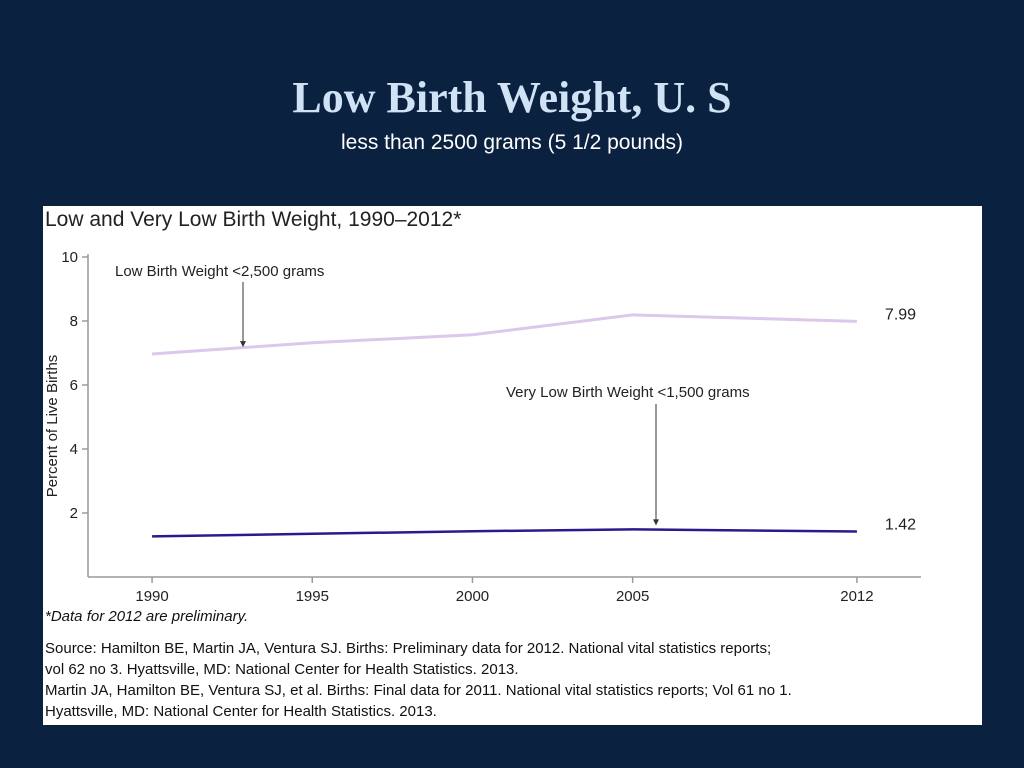 This screenshot has width=1024, height=768. Describe the element at coordinates (632, 596) in the screenshot. I see `x-tick-label: 2005` at that location.